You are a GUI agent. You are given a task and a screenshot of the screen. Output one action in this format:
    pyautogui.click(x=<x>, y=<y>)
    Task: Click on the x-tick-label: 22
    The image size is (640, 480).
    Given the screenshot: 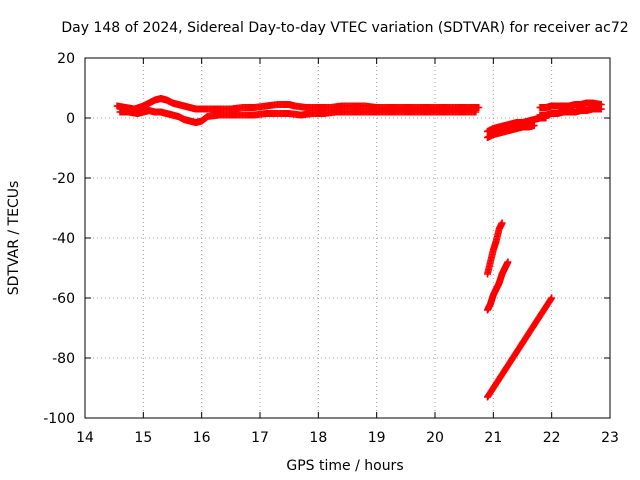 What is the action you would take?
    pyautogui.click(x=552, y=438)
    